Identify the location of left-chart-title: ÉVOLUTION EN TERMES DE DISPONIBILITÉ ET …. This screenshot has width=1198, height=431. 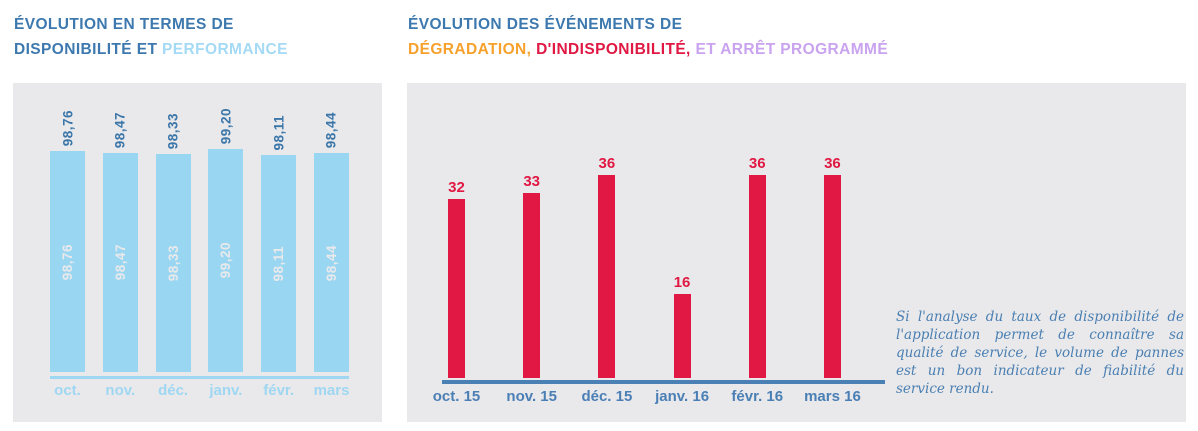
(151, 37).